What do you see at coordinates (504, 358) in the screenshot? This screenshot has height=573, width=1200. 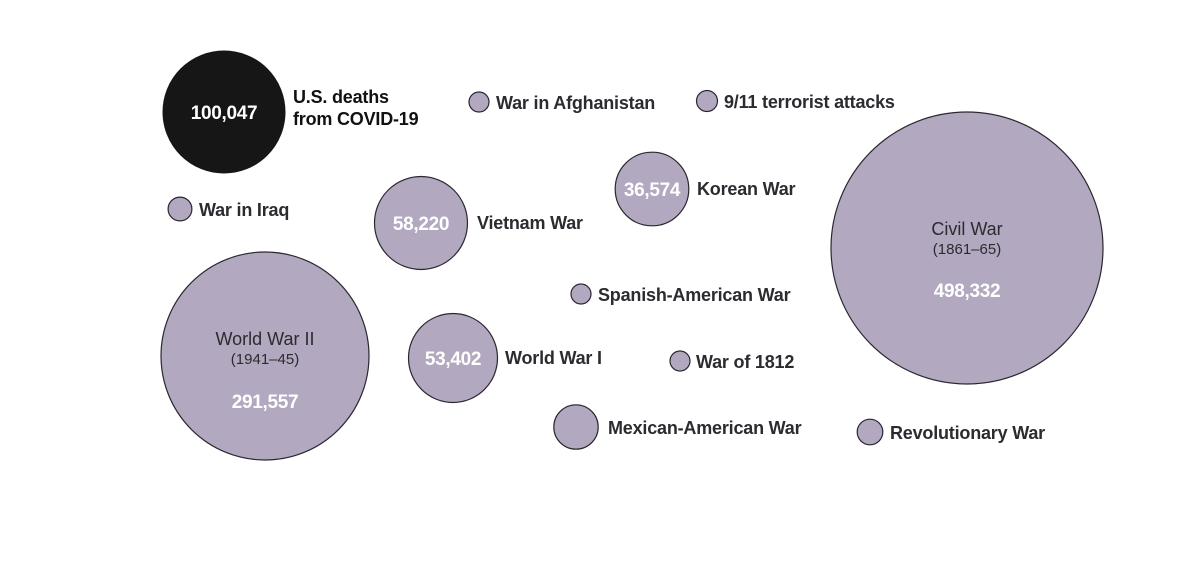 I see `bubble-group-world-war-i: 53,402 World War I` at bounding box center [504, 358].